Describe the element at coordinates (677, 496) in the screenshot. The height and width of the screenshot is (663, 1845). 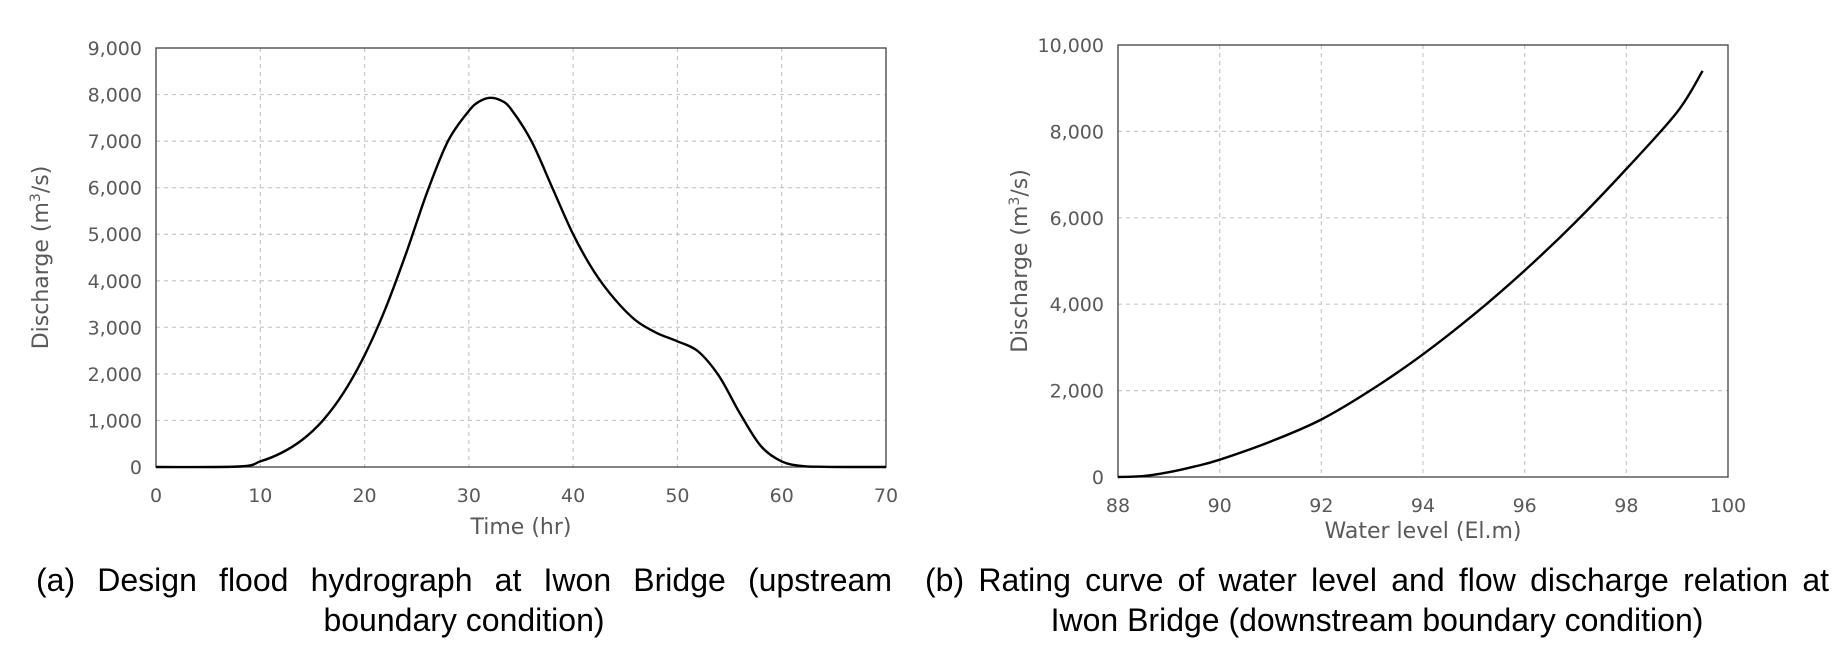
I see `x-tick-label: 50` at that location.